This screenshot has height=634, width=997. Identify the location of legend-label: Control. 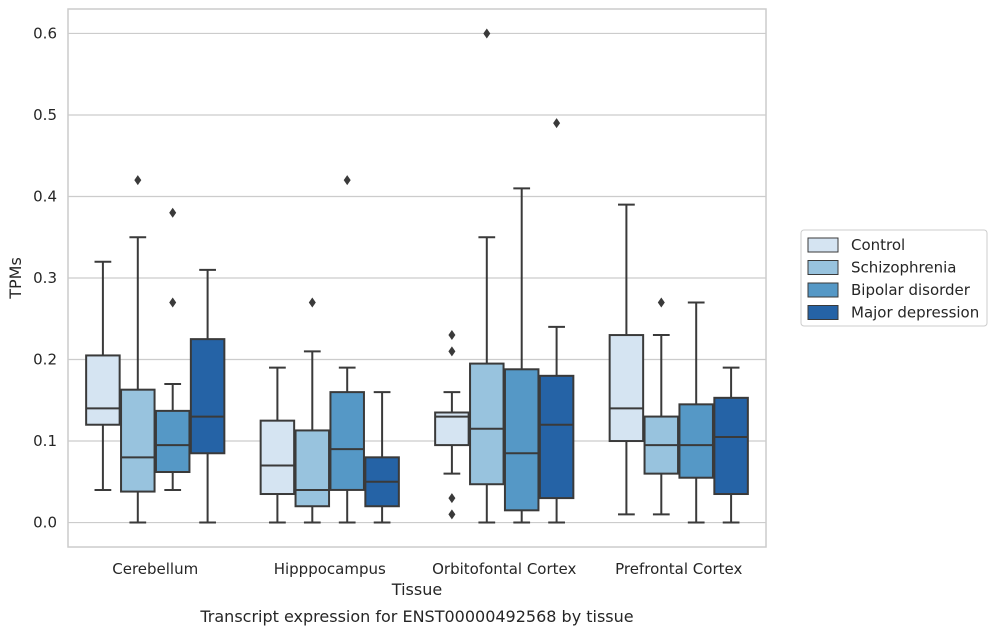
(878, 245).